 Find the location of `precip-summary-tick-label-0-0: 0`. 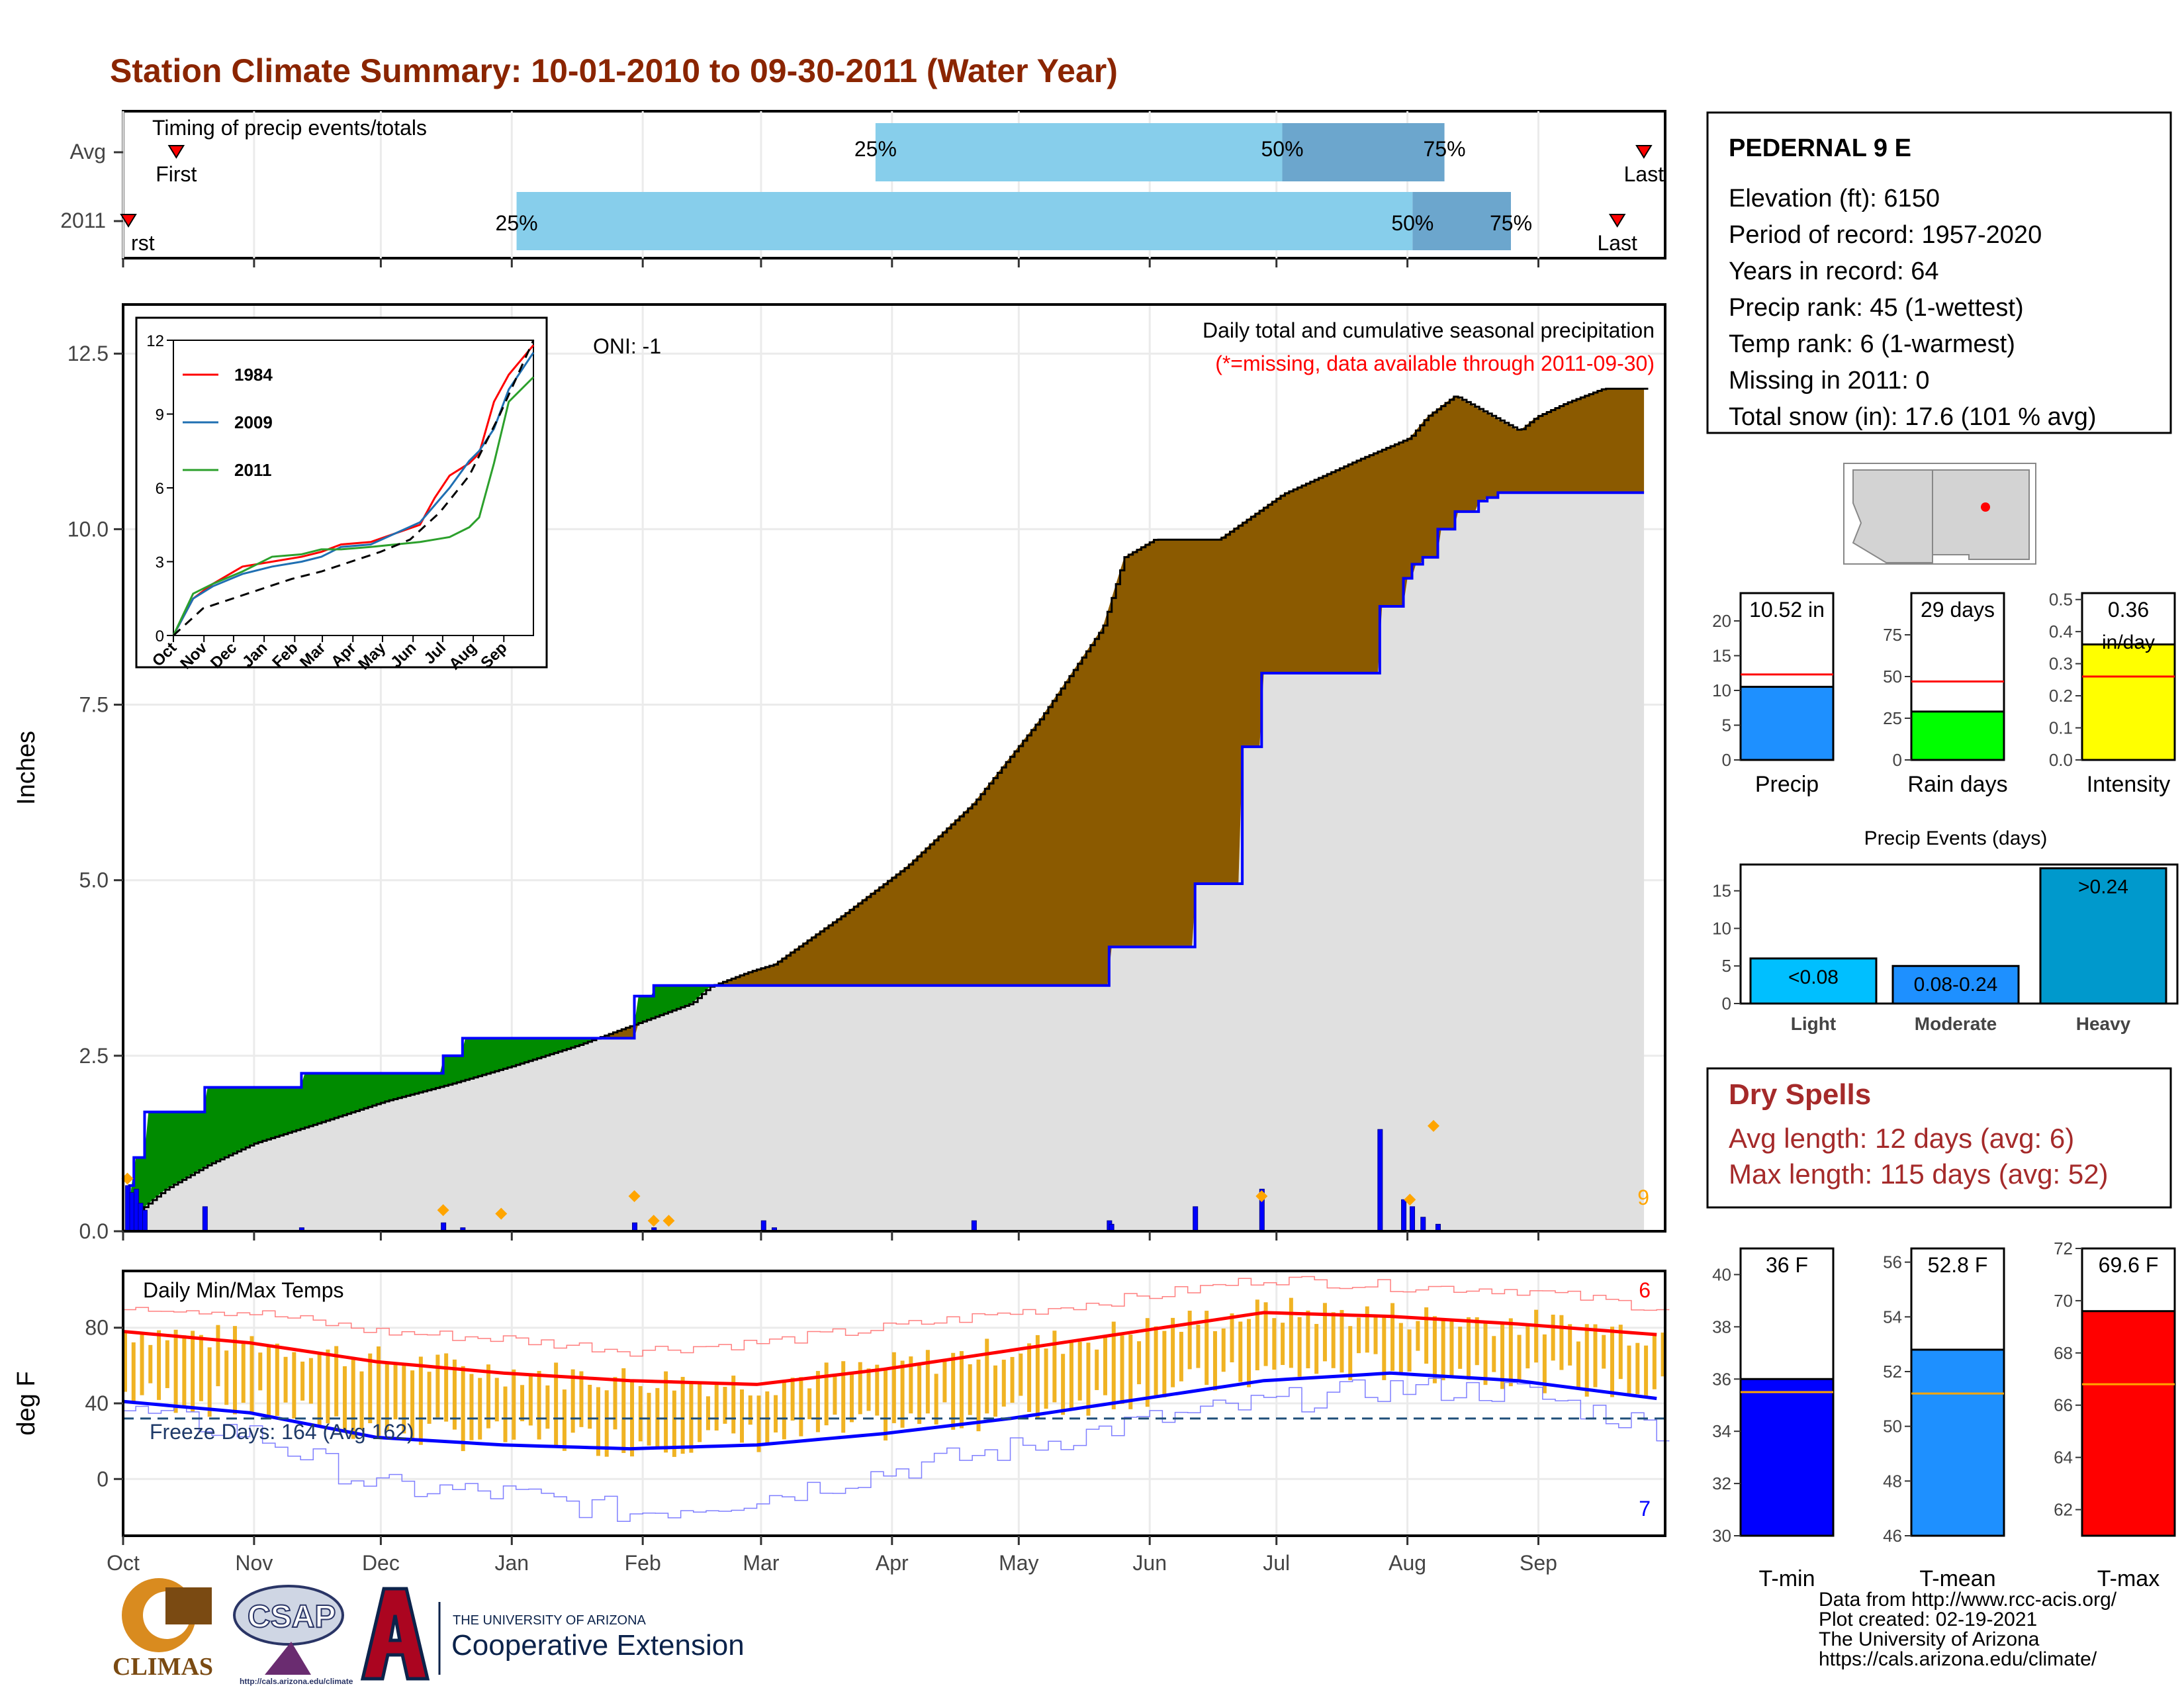

precip-summary-tick-label-0-0: 0 is located at coordinates (1726, 760).